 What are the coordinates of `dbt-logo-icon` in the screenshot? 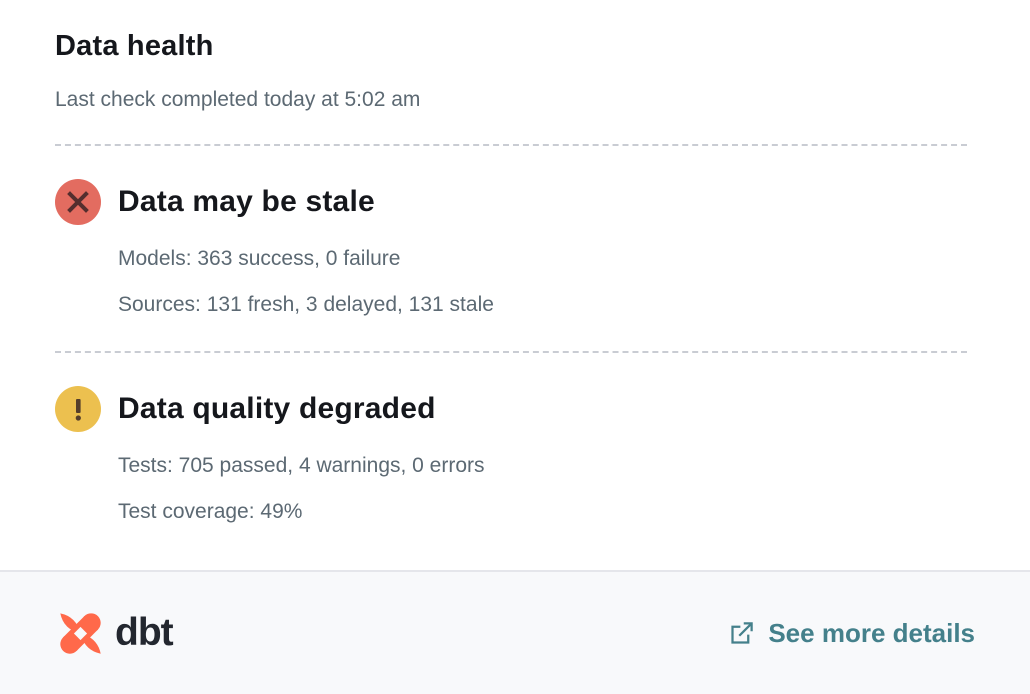 It's located at (80, 633).